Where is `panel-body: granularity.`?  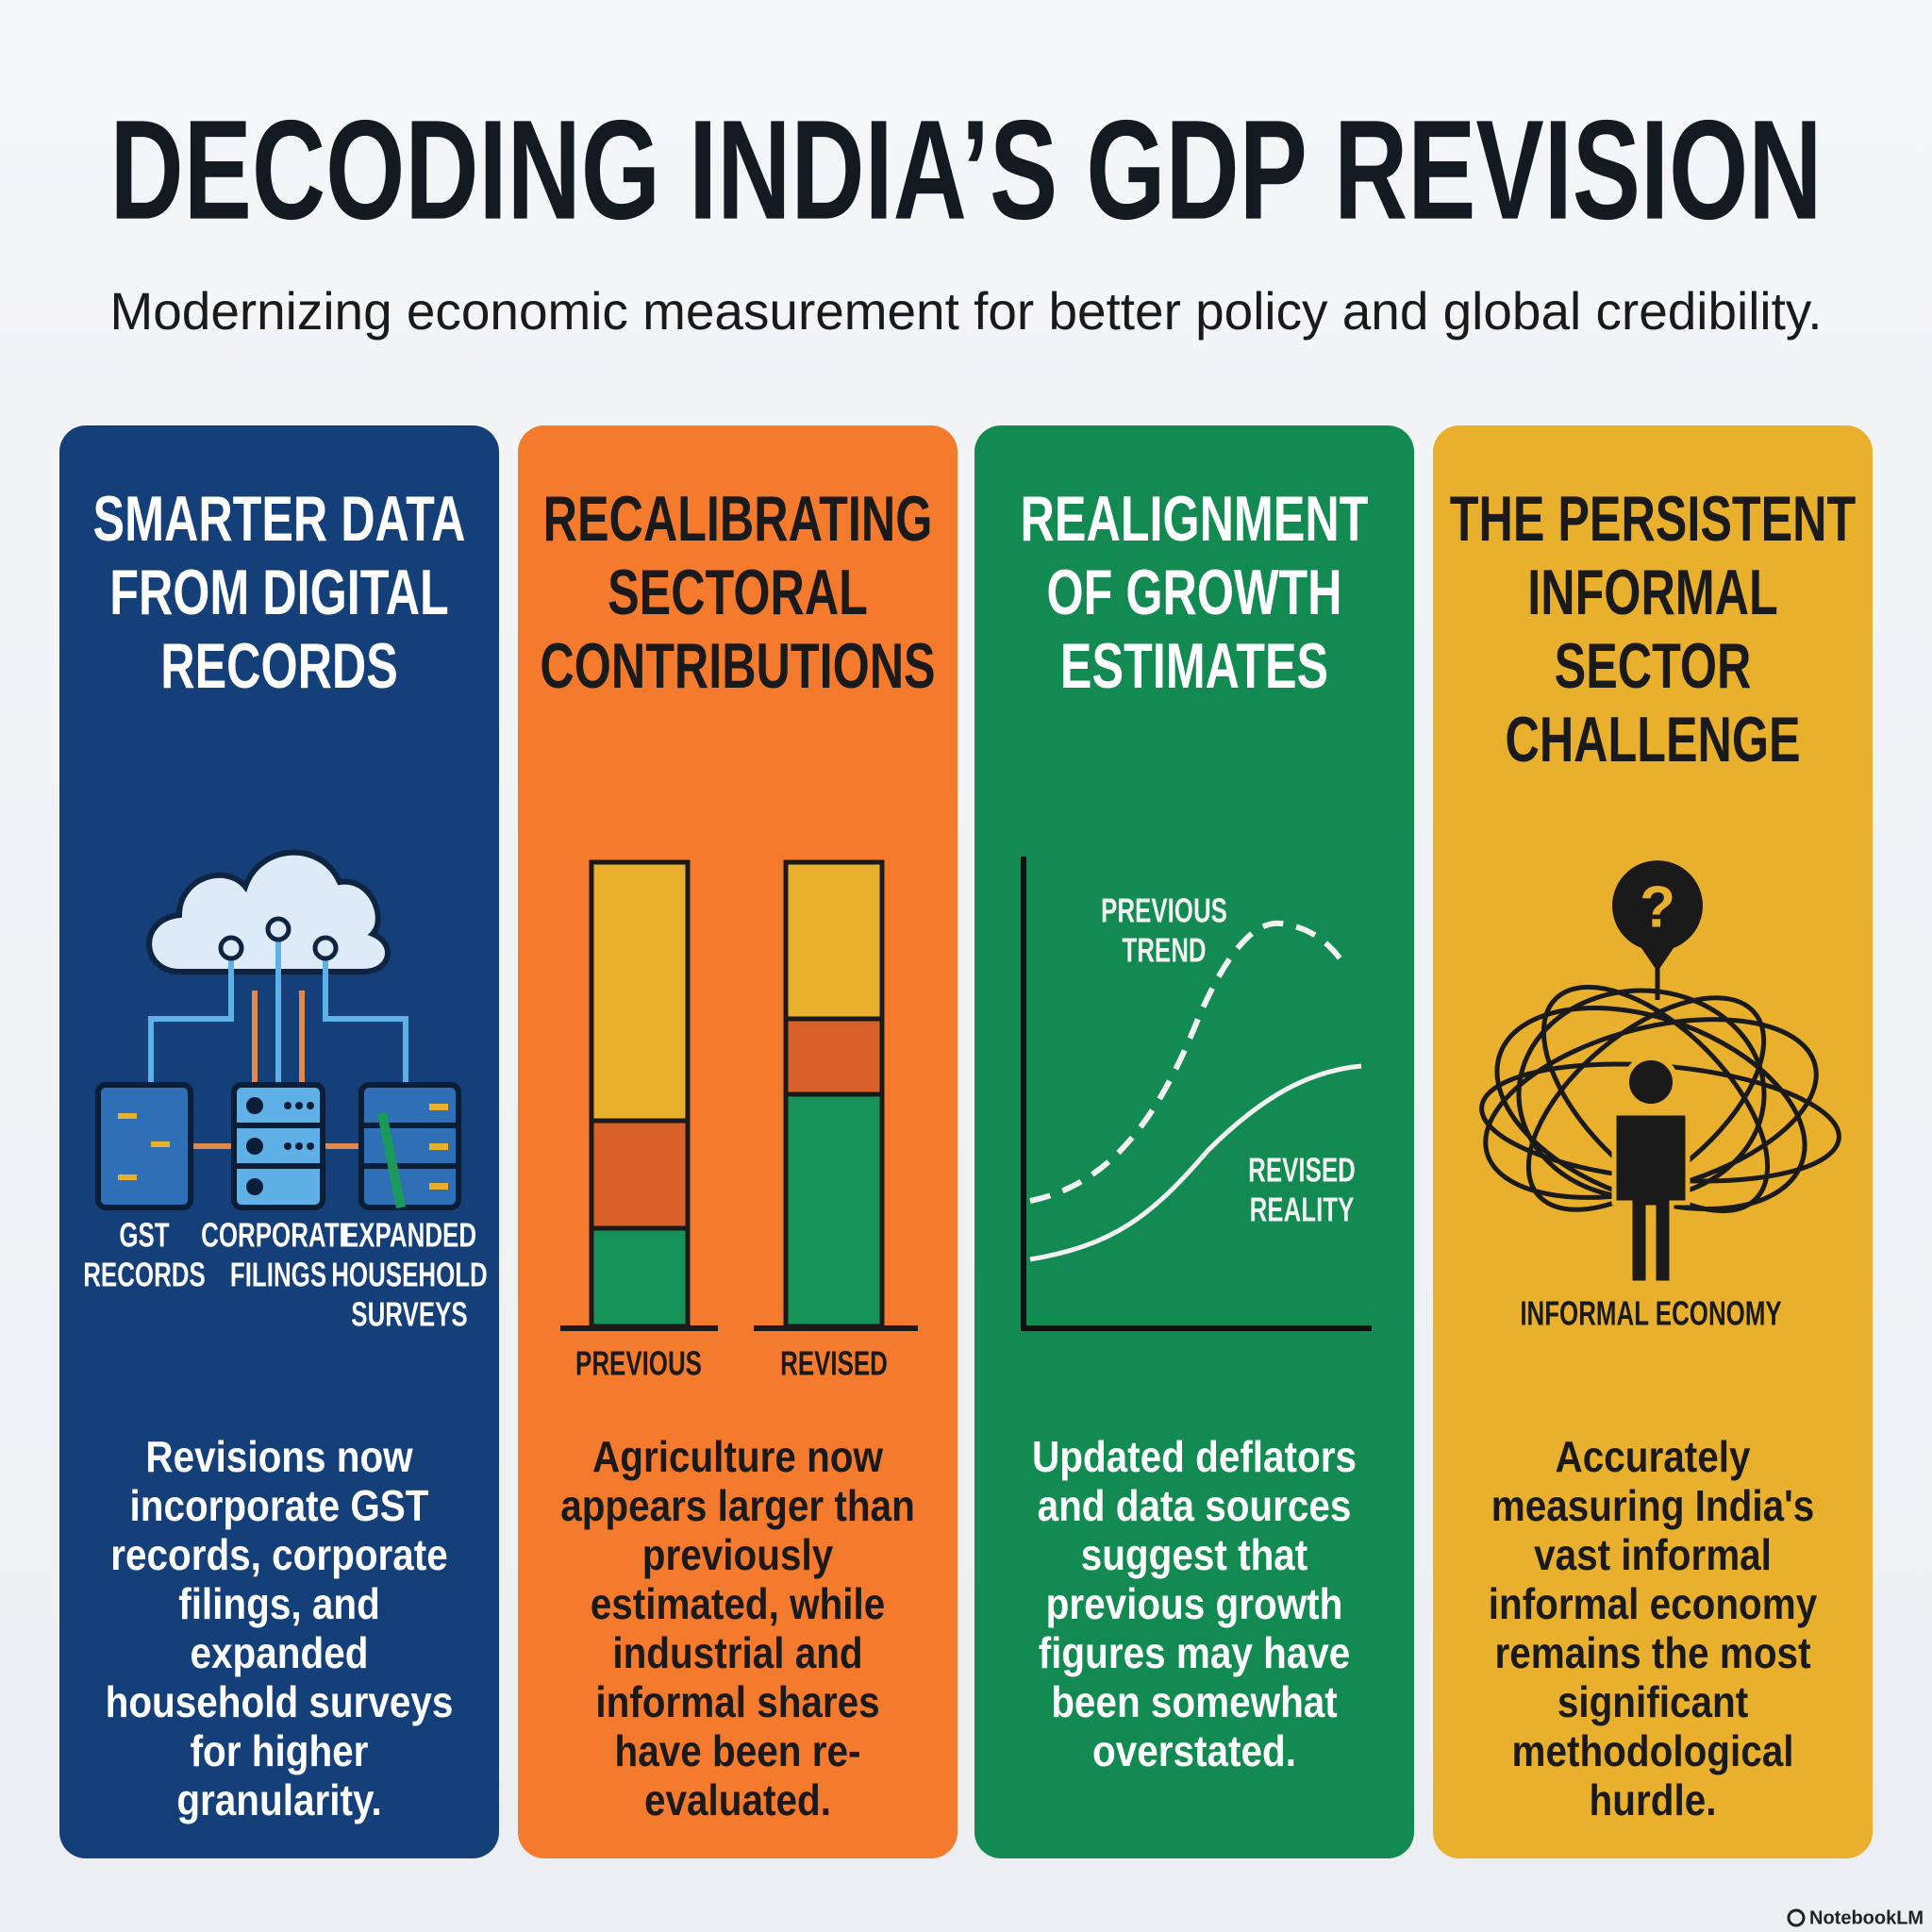 panel-body: granularity. is located at coordinates (279, 1801).